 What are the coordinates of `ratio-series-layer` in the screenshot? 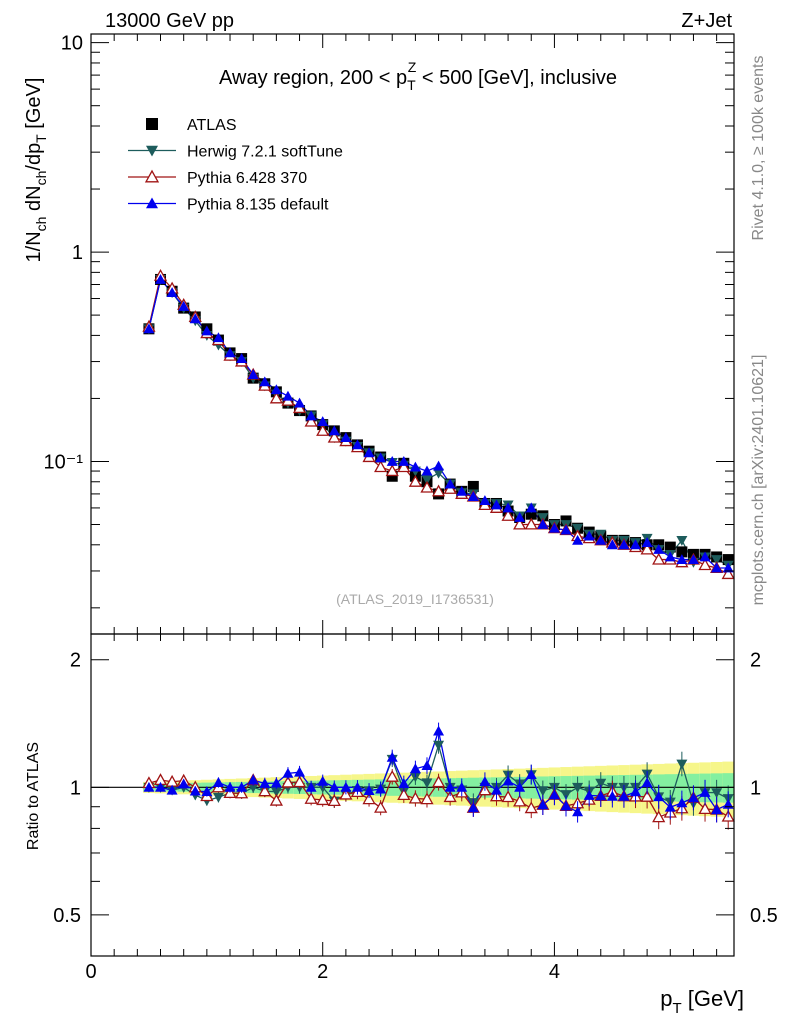 It's located at (438, 776).